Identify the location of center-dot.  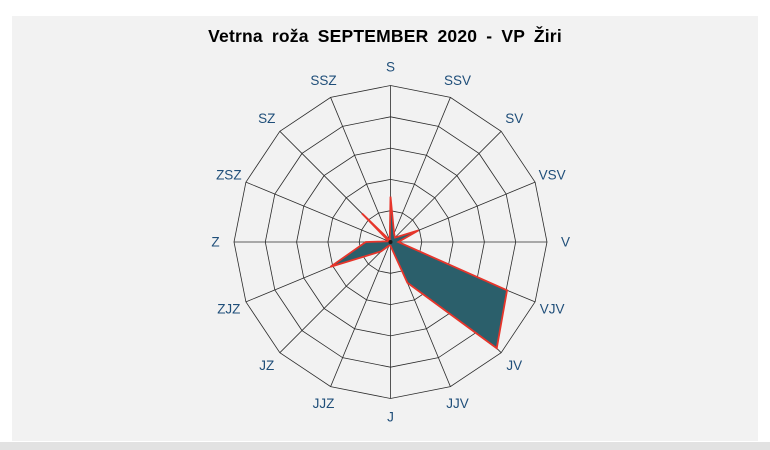
(390, 242).